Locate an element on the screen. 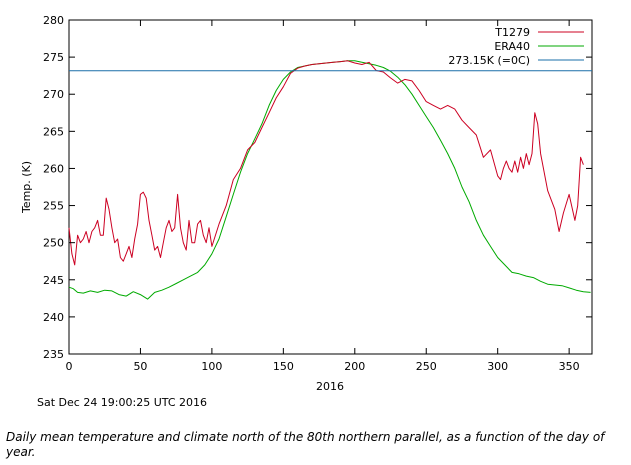 The height and width of the screenshot is (465, 631). y-tick-label: 235 is located at coordinates (53, 354).